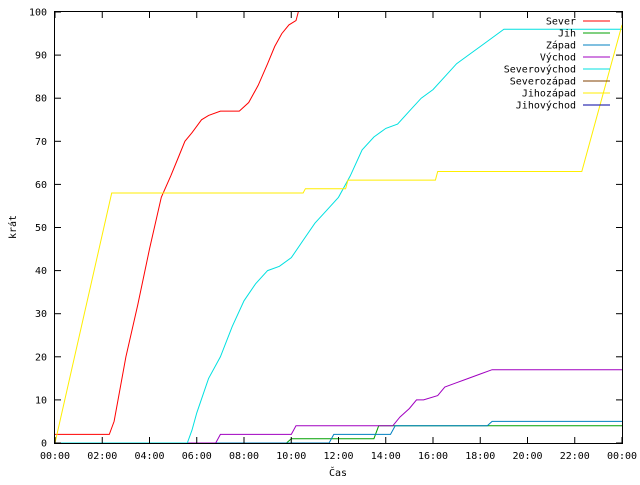  What do you see at coordinates (527, 456) in the screenshot?
I see `x-tick-label: 20:00` at bounding box center [527, 456].